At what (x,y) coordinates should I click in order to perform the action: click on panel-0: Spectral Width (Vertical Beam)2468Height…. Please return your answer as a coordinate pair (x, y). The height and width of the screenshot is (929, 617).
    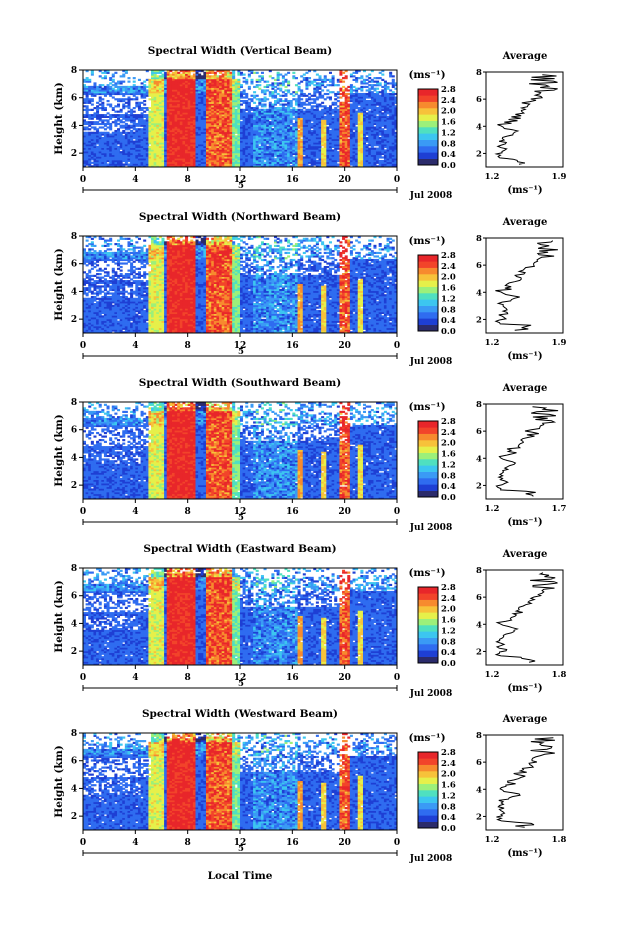
    Looking at the image, I should click on (309, 123).